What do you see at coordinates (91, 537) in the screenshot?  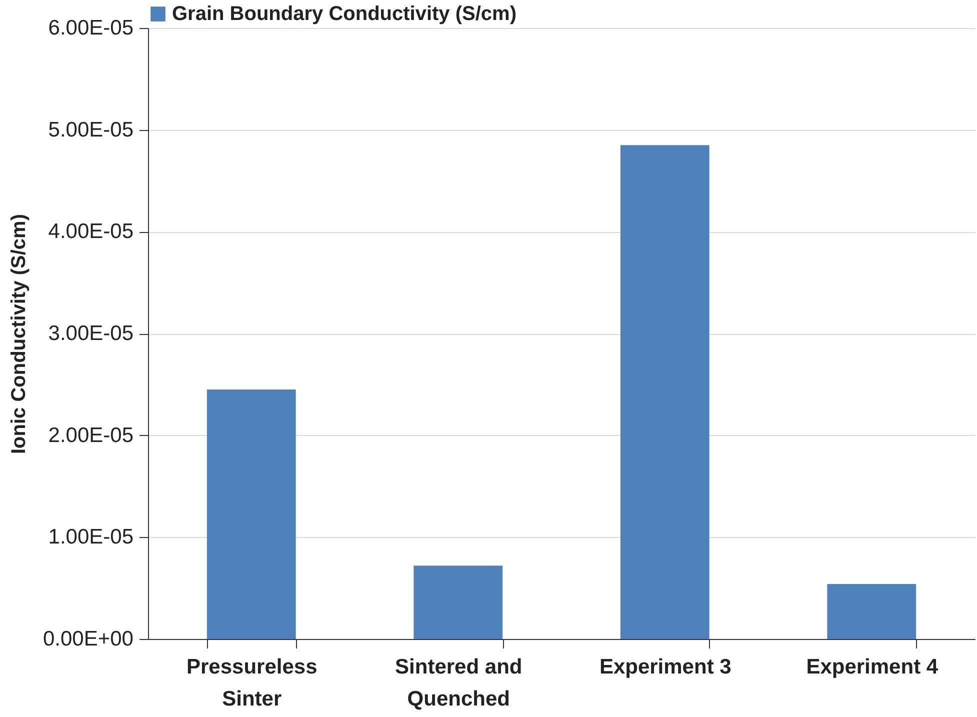 I see `y-tick-label: 1.00E-05` at bounding box center [91, 537].